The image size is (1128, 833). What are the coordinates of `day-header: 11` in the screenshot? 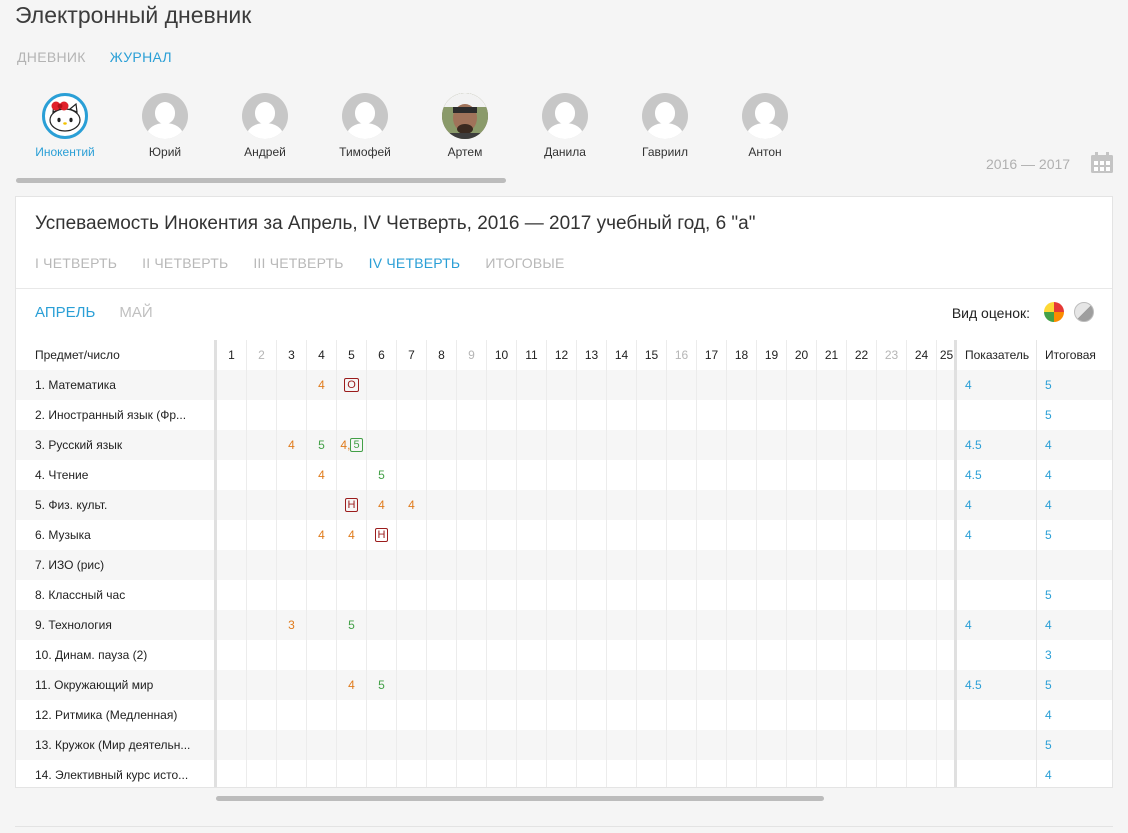 It's located at (531, 355).